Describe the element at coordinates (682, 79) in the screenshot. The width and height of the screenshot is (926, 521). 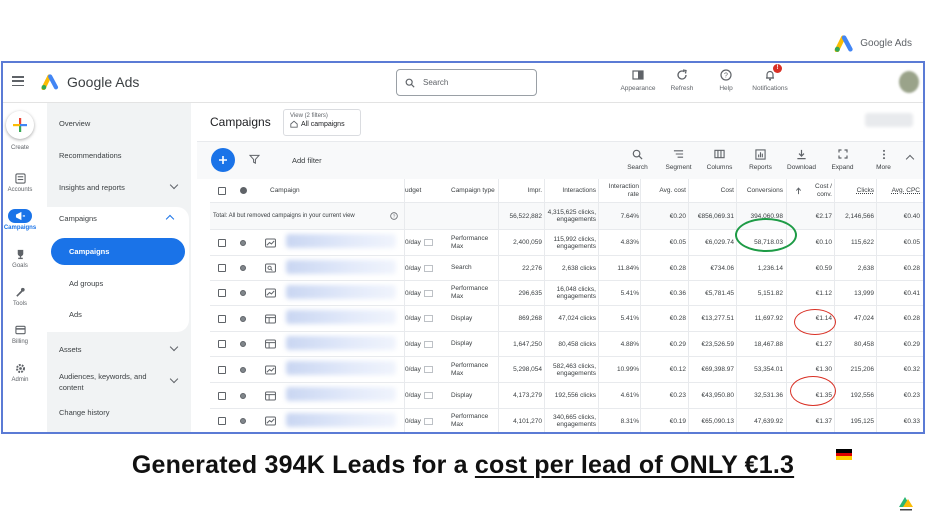
I see `refresh-button: Refresh` at that location.